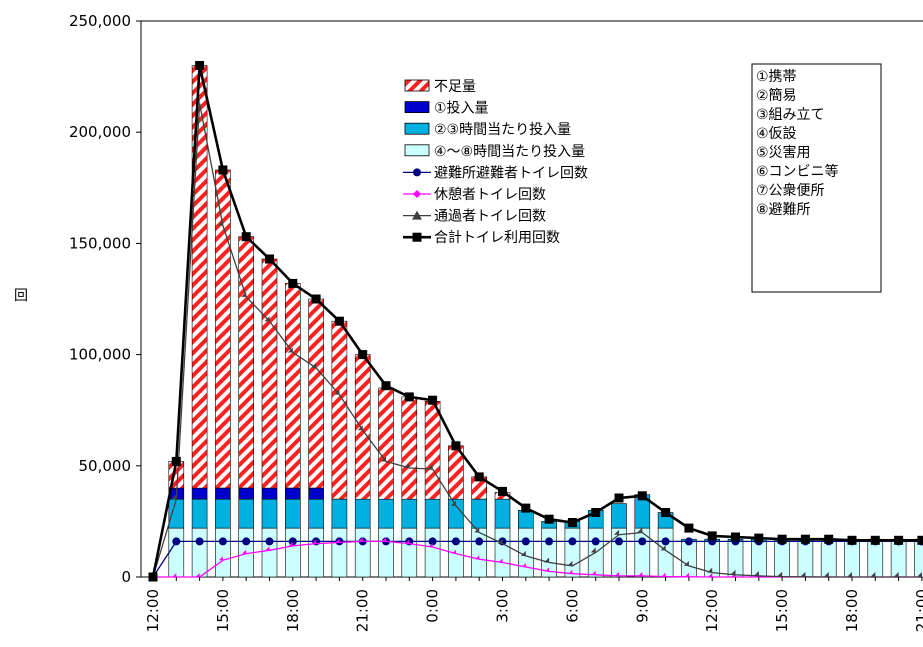  Describe the element at coordinates (572, 606) in the screenshot. I see `x-tick-label: 6:00` at that location.